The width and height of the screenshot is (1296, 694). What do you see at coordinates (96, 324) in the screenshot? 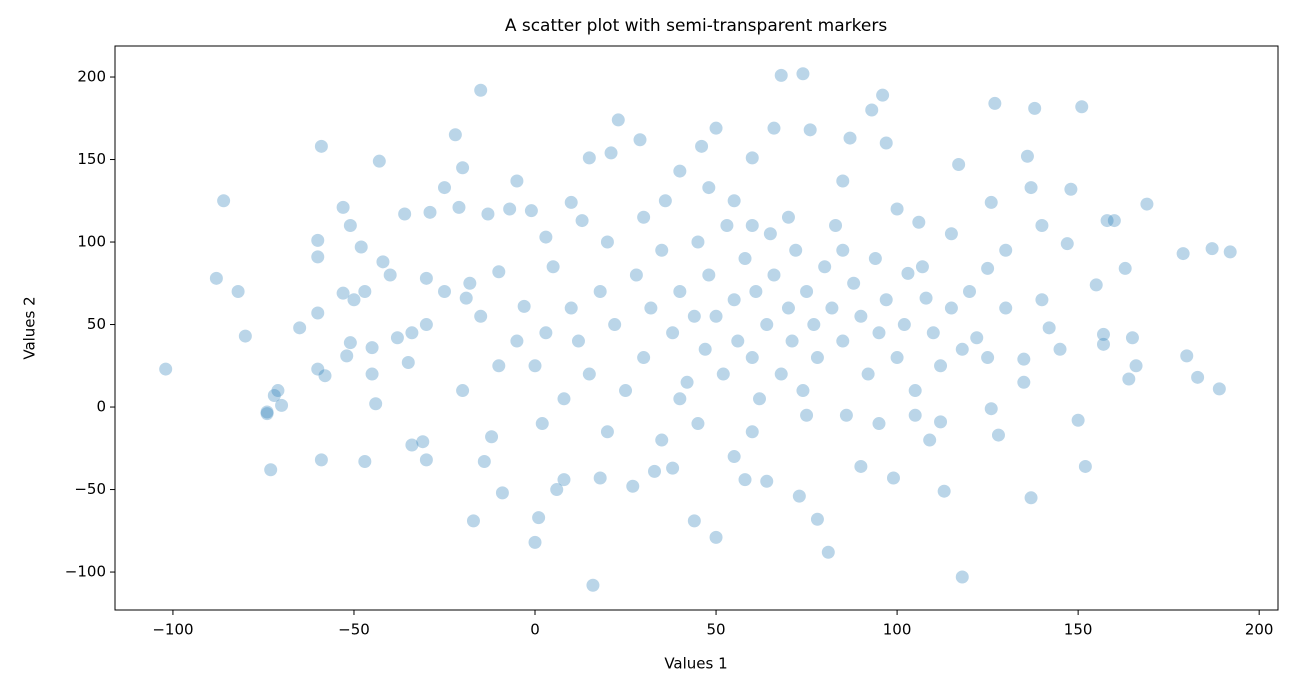
I see `y-tick-label: 50` at bounding box center [96, 324].